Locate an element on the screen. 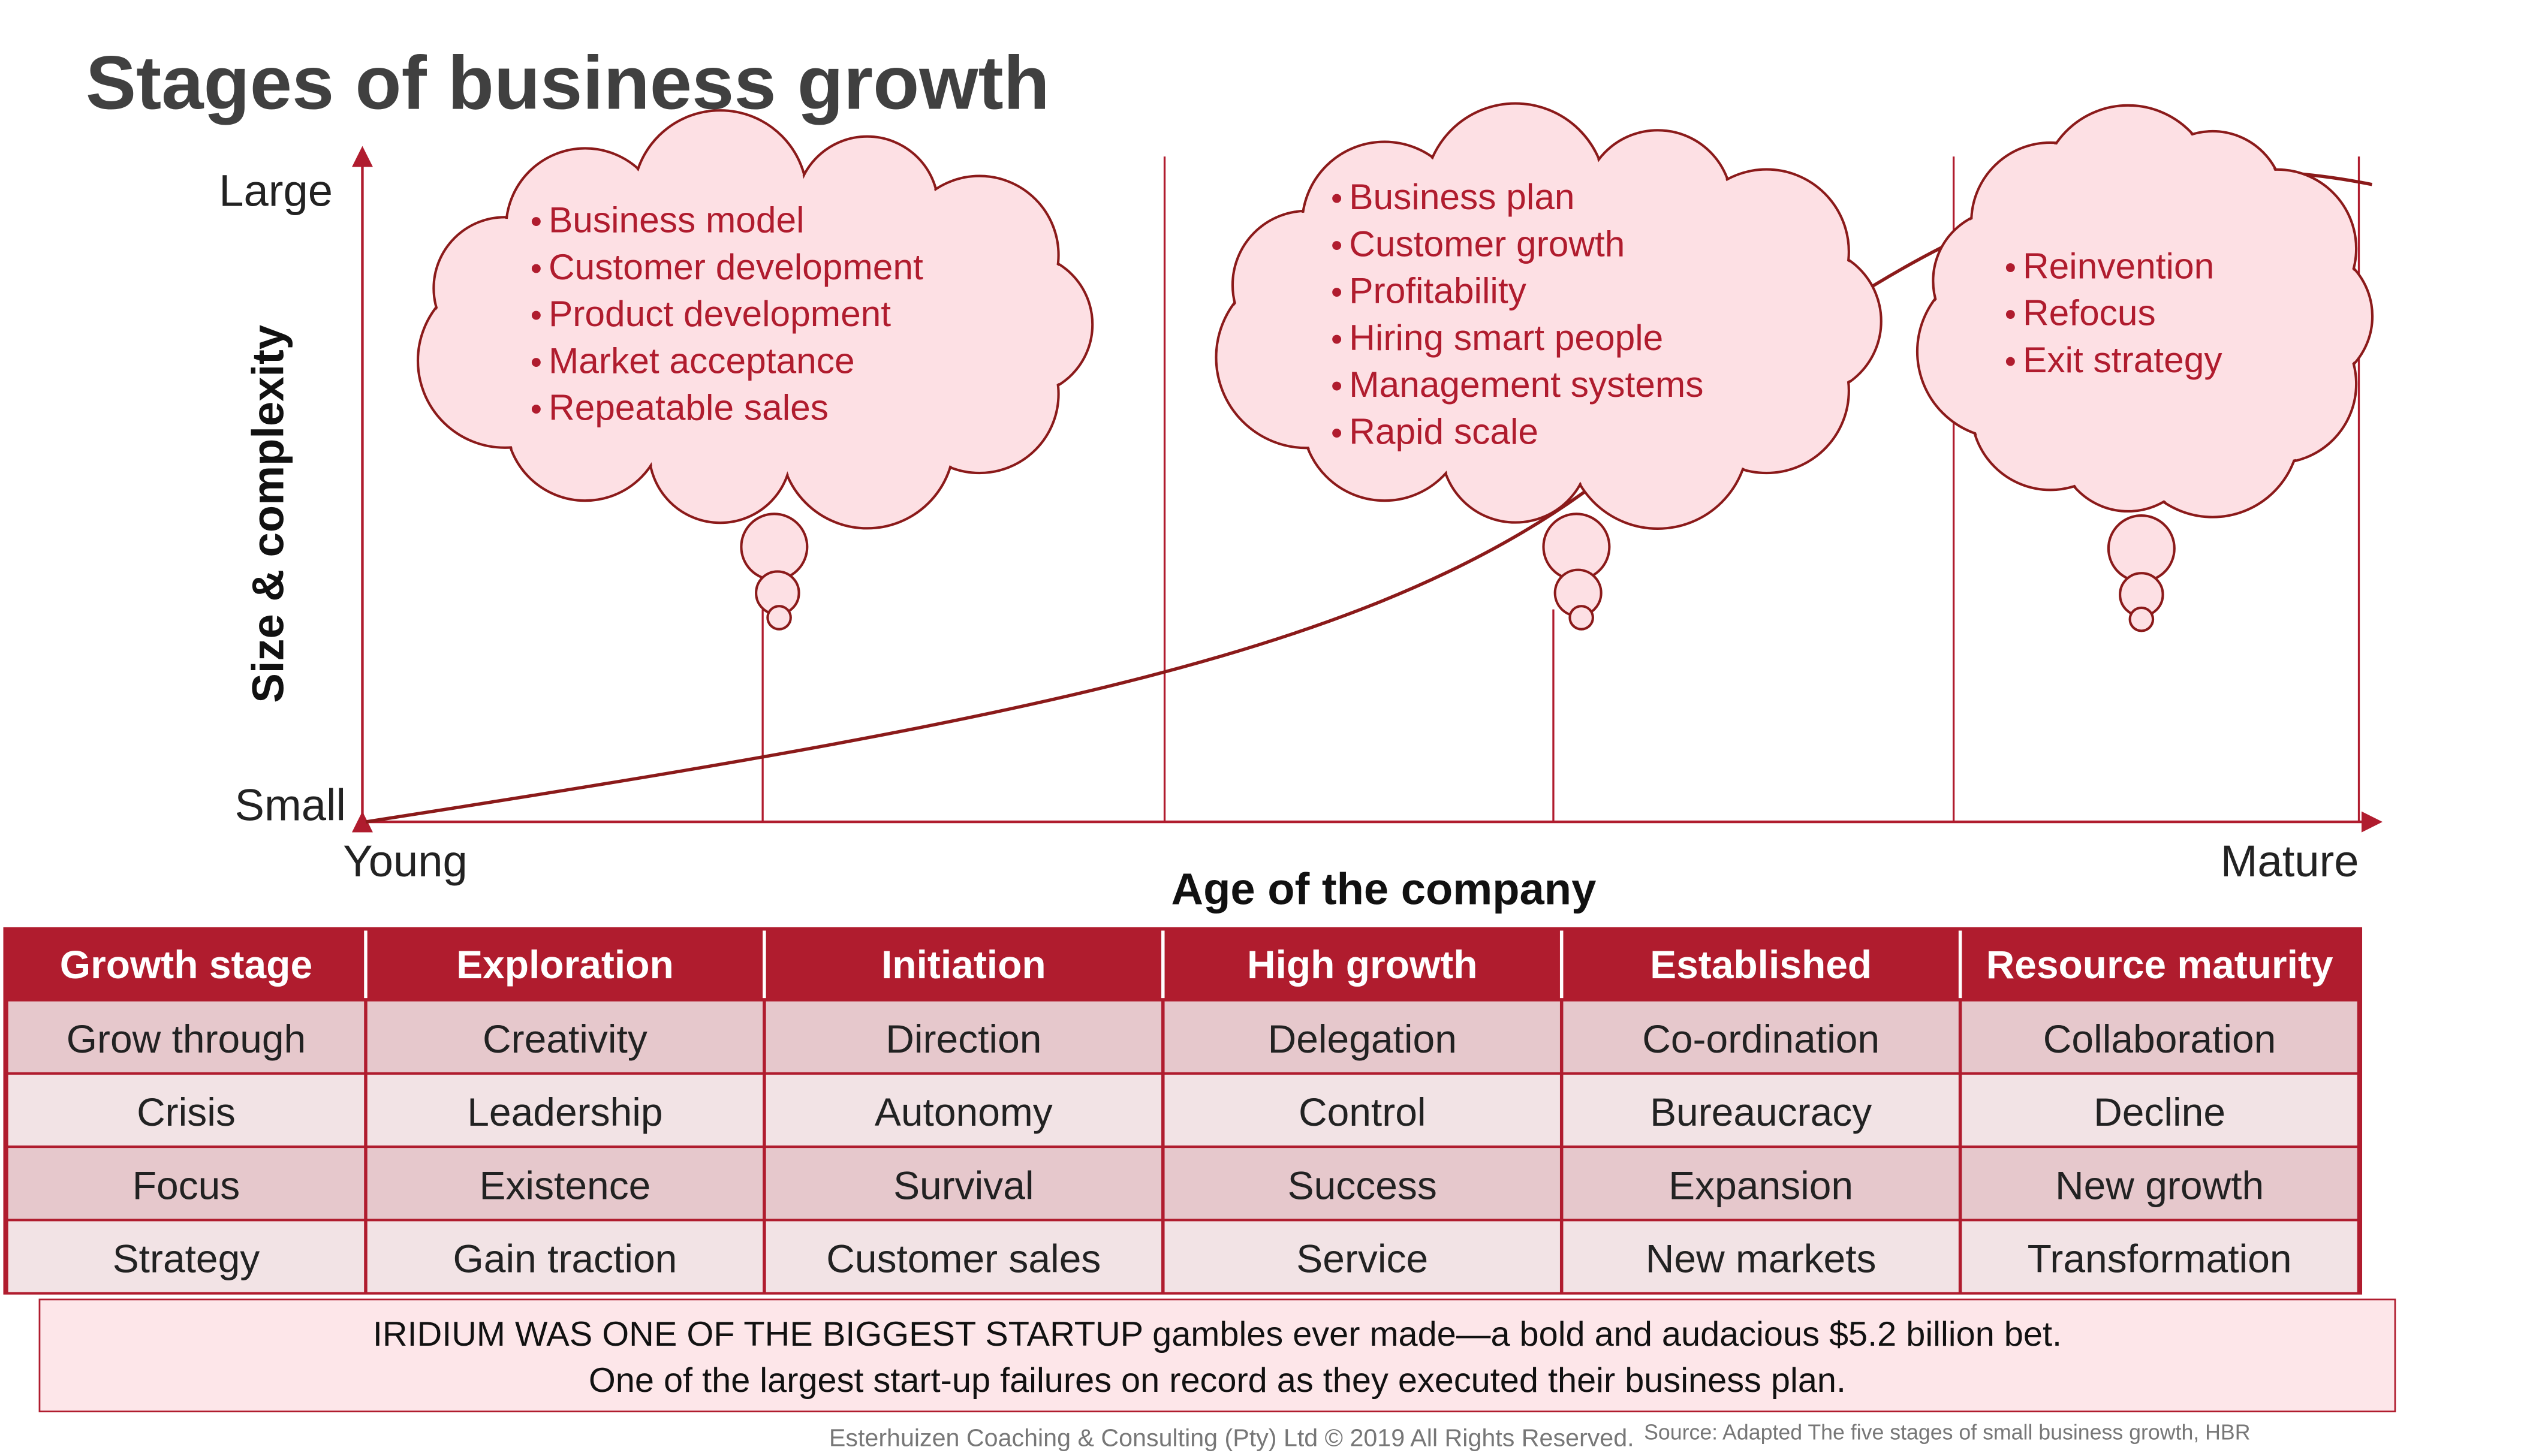 The image size is (2545, 1456). cloud-item: Hiring smart people is located at coordinates (1506, 337).